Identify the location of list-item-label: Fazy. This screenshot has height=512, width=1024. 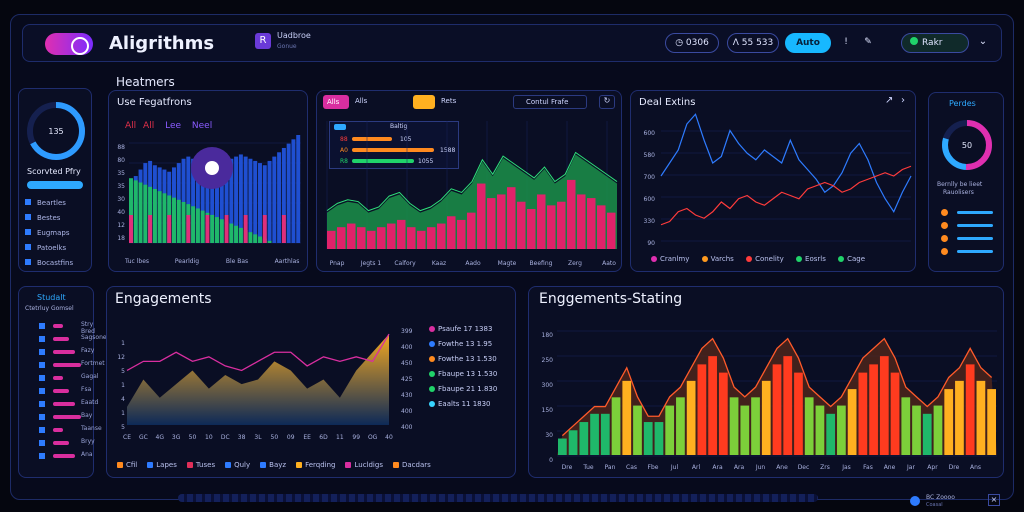
(88, 350).